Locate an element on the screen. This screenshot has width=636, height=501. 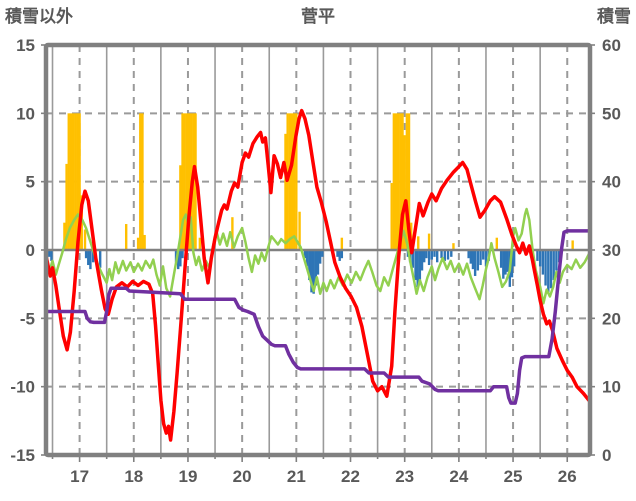
x-axis-tick-label: 25 is located at coordinates (513, 476).